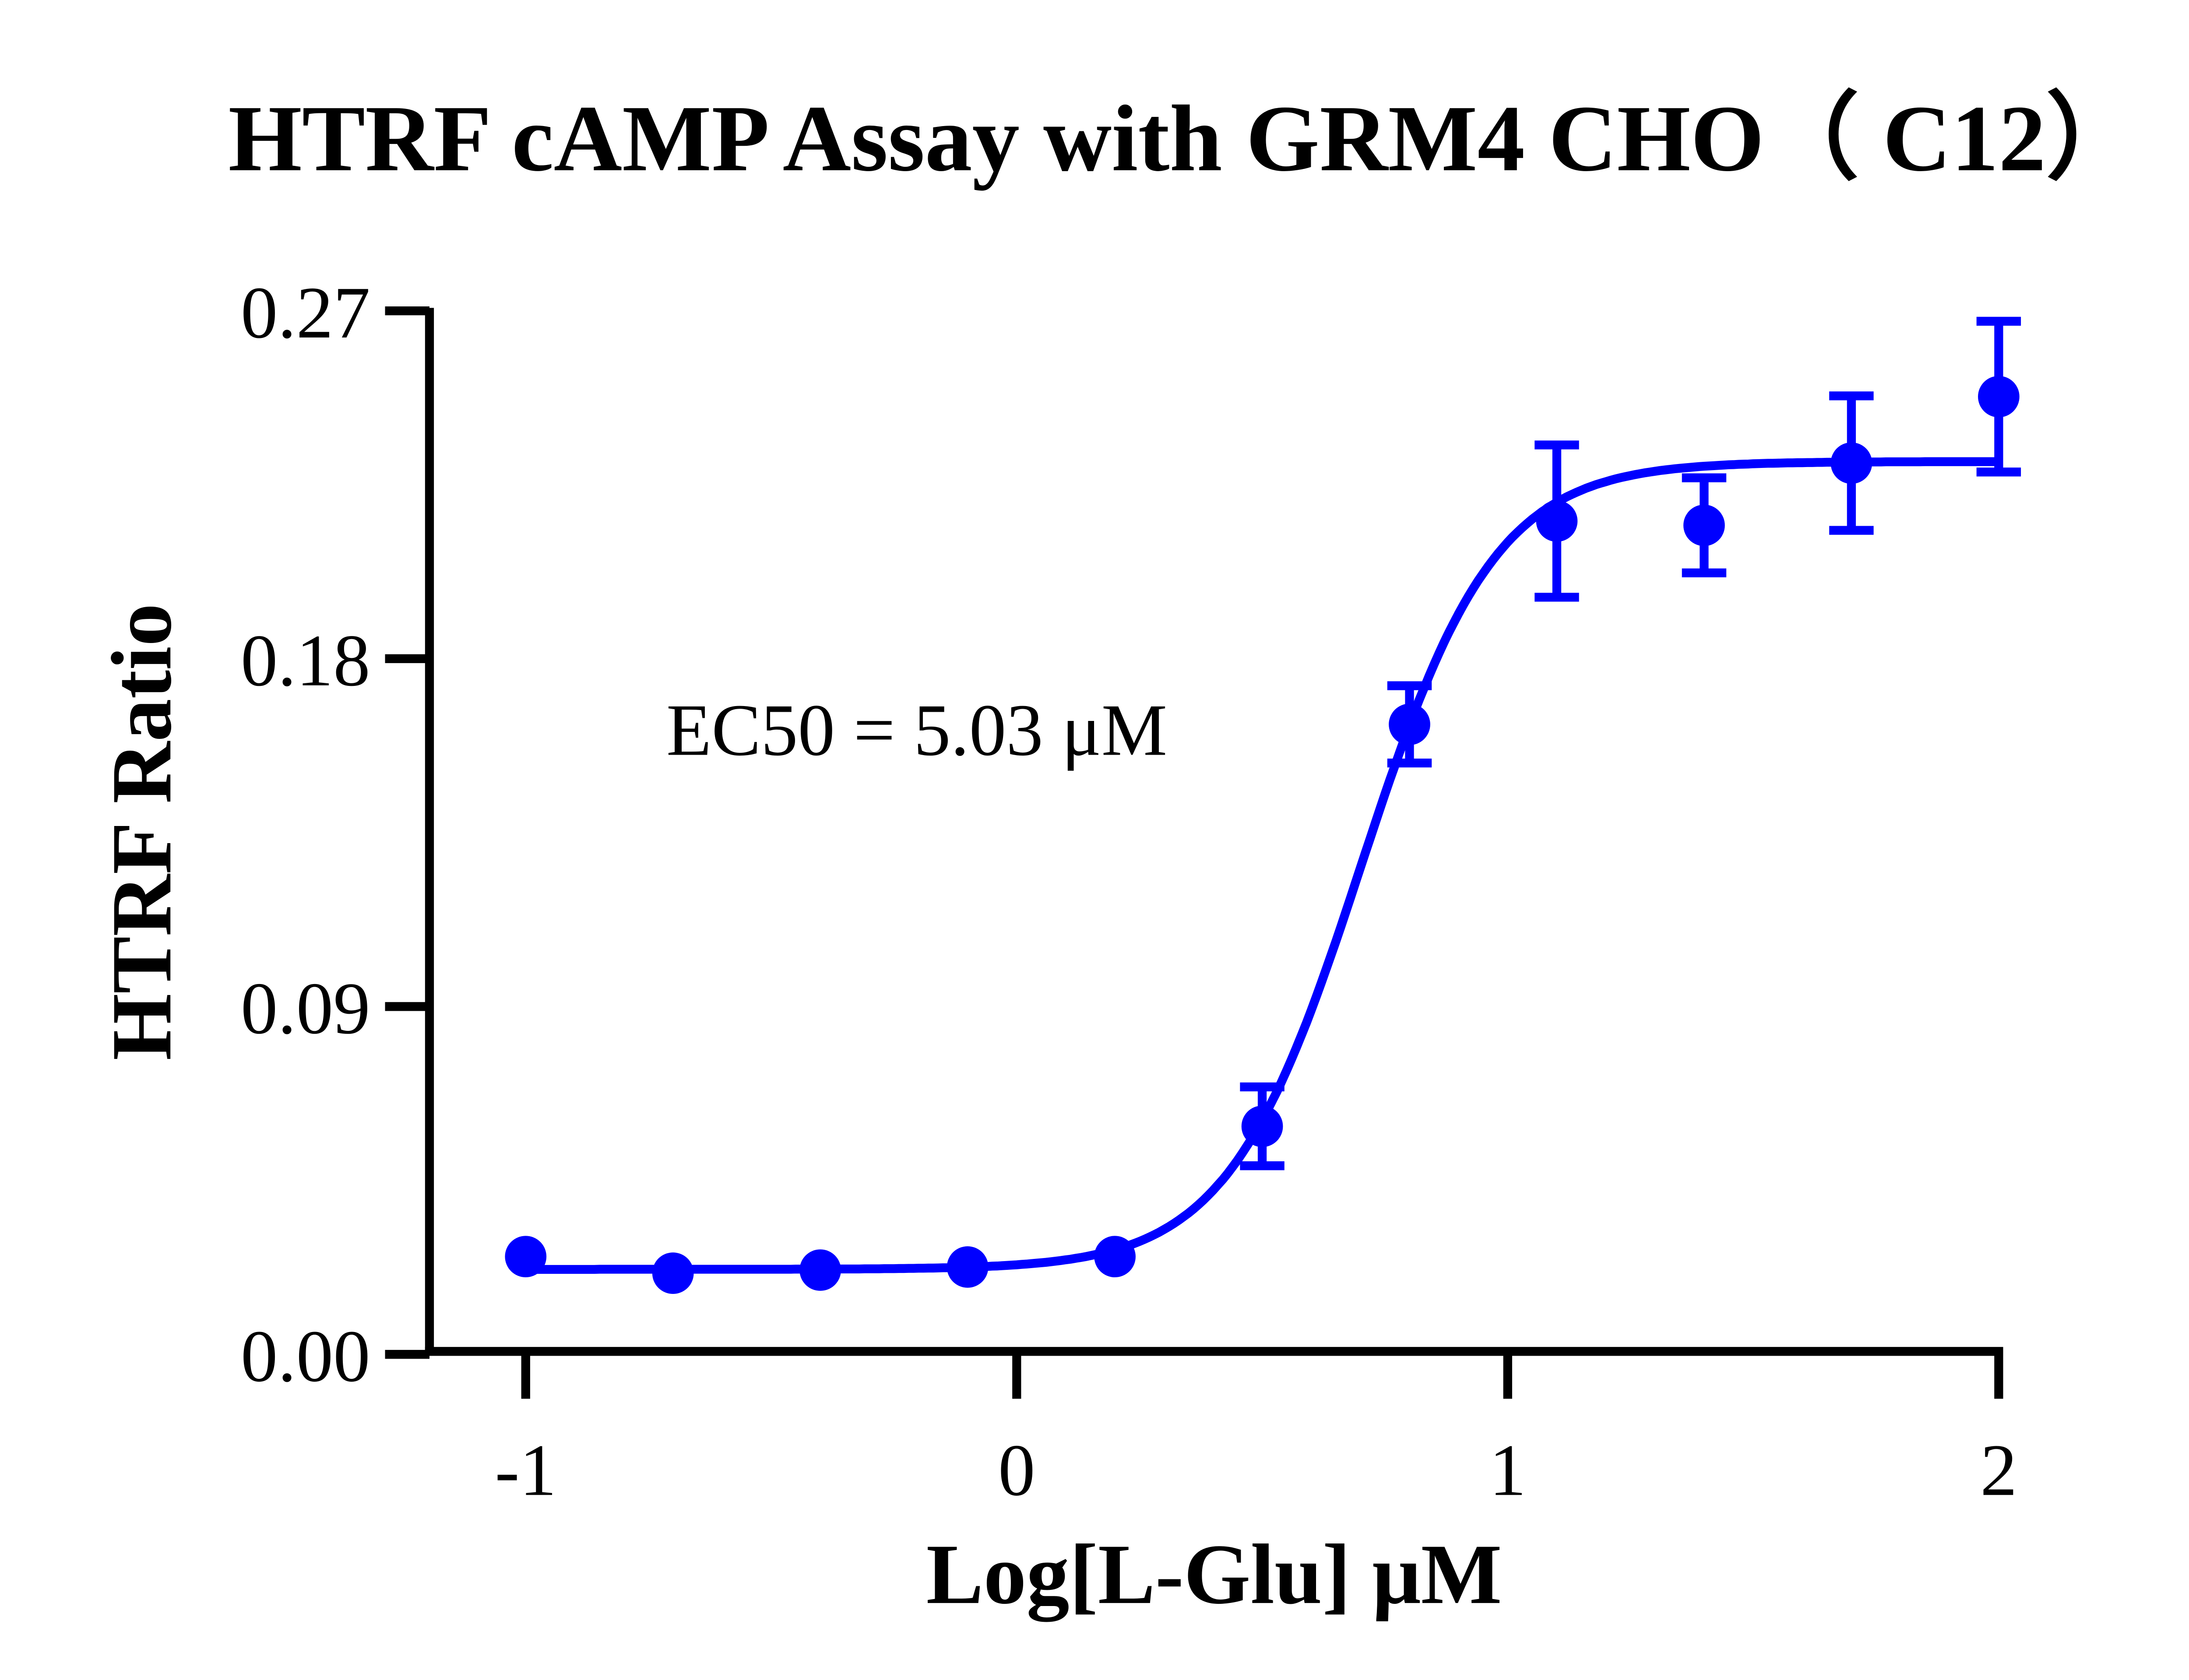 Image resolution: width=2189 pixels, height=1680 pixels. Describe the element at coordinates (526, 1470) in the screenshot. I see `x-tick-label: -1` at that location.